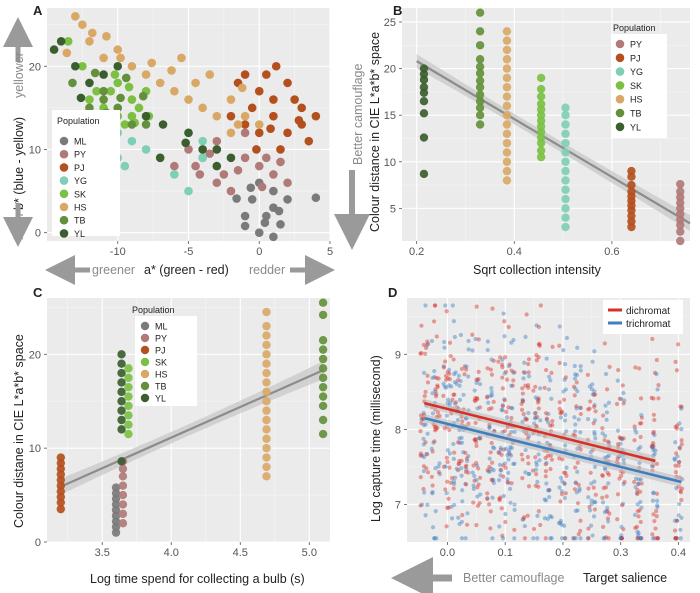 The width and height of the screenshot is (700, 593). What do you see at coordinates (635, 127) in the screenshot?
I see `legend-label-yl: YL` at bounding box center [635, 127].